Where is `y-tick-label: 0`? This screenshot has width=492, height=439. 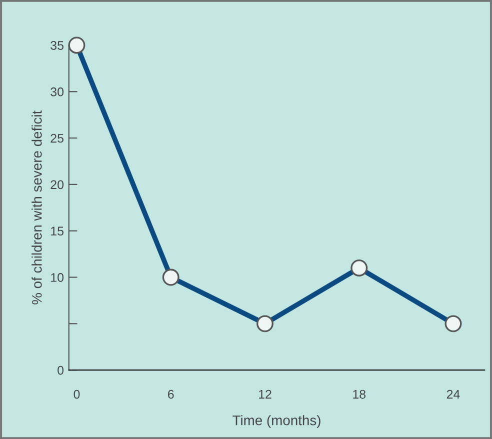
y-tick-label: 0 is located at coordinates (61, 370).